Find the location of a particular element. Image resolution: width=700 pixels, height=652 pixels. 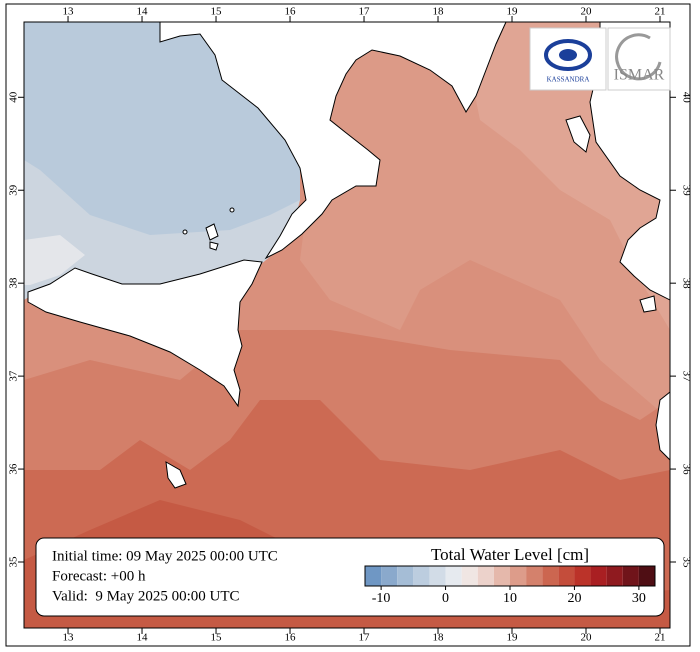

colorbar-label: 20 is located at coordinates (574, 598).